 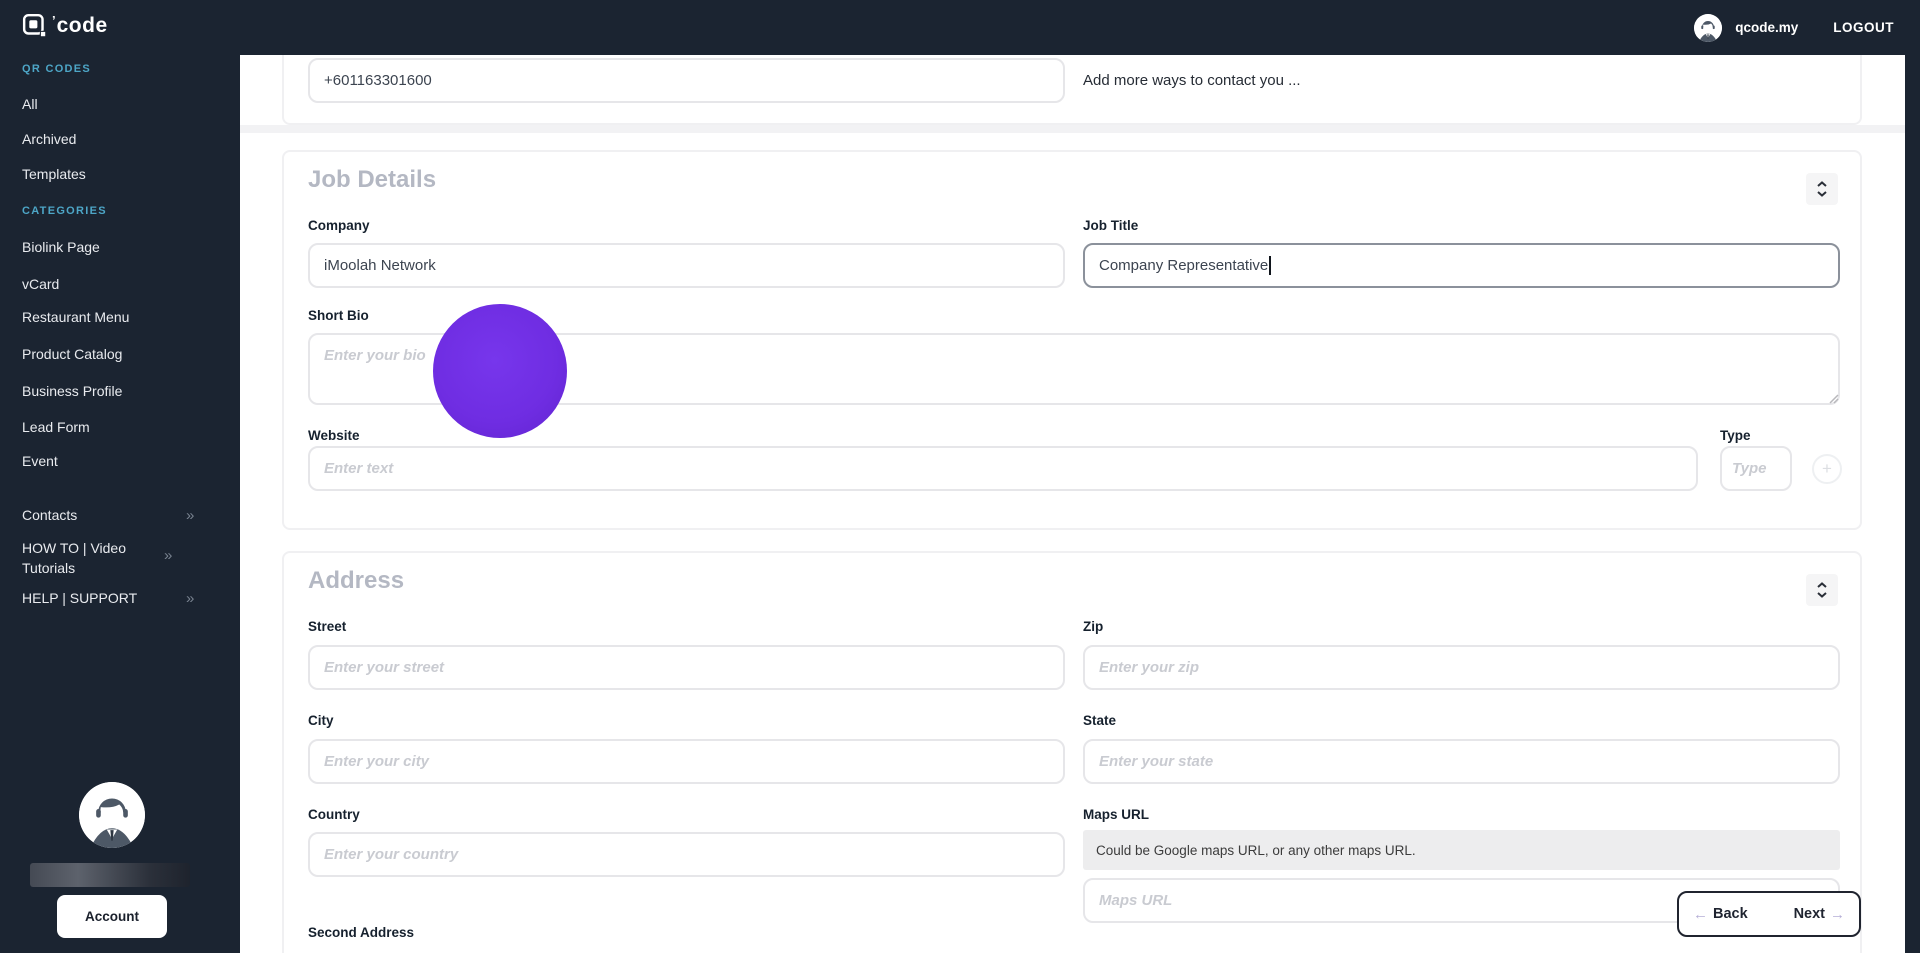 I want to click on sidebar-section-categories: CATEGORIES, so click(x=64, y=211).